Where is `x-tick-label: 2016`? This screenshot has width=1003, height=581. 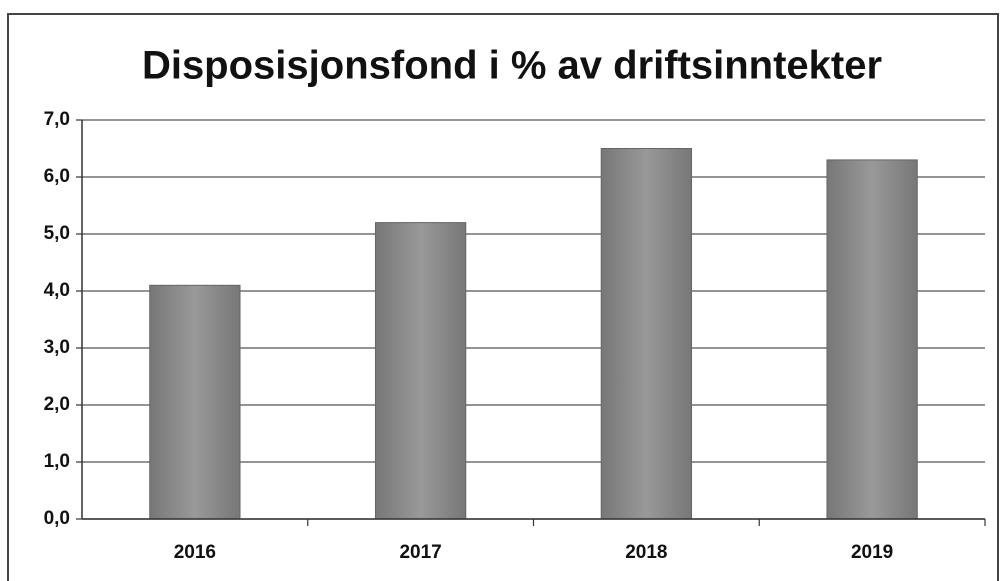
x-tick-label: 2016 is located at coordinates (195, 552).